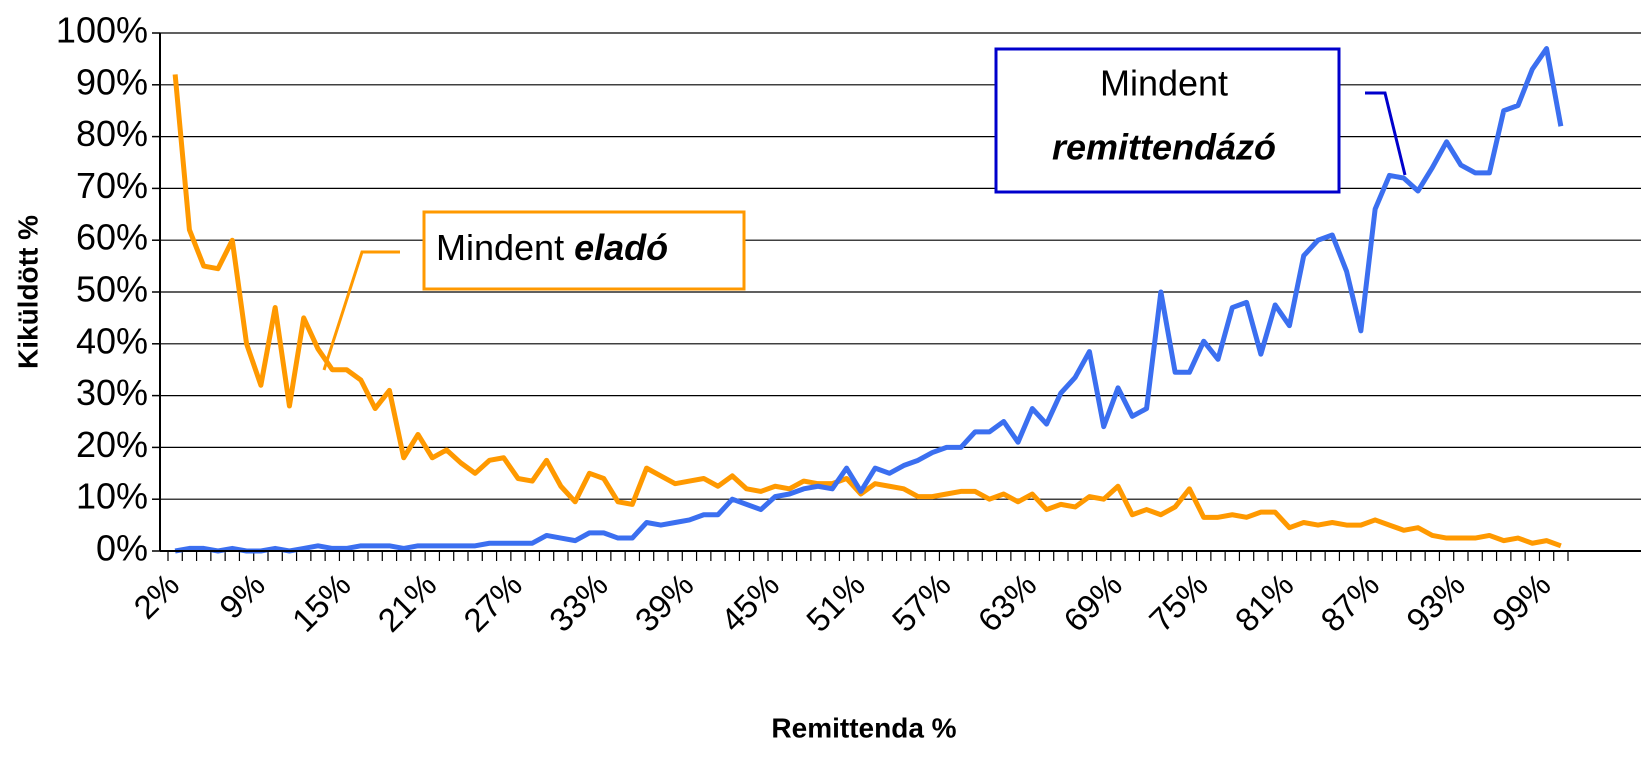 This screenshot has width=1641, height=778. I want to click on y-tick-label: 40%, so click(112, 340).